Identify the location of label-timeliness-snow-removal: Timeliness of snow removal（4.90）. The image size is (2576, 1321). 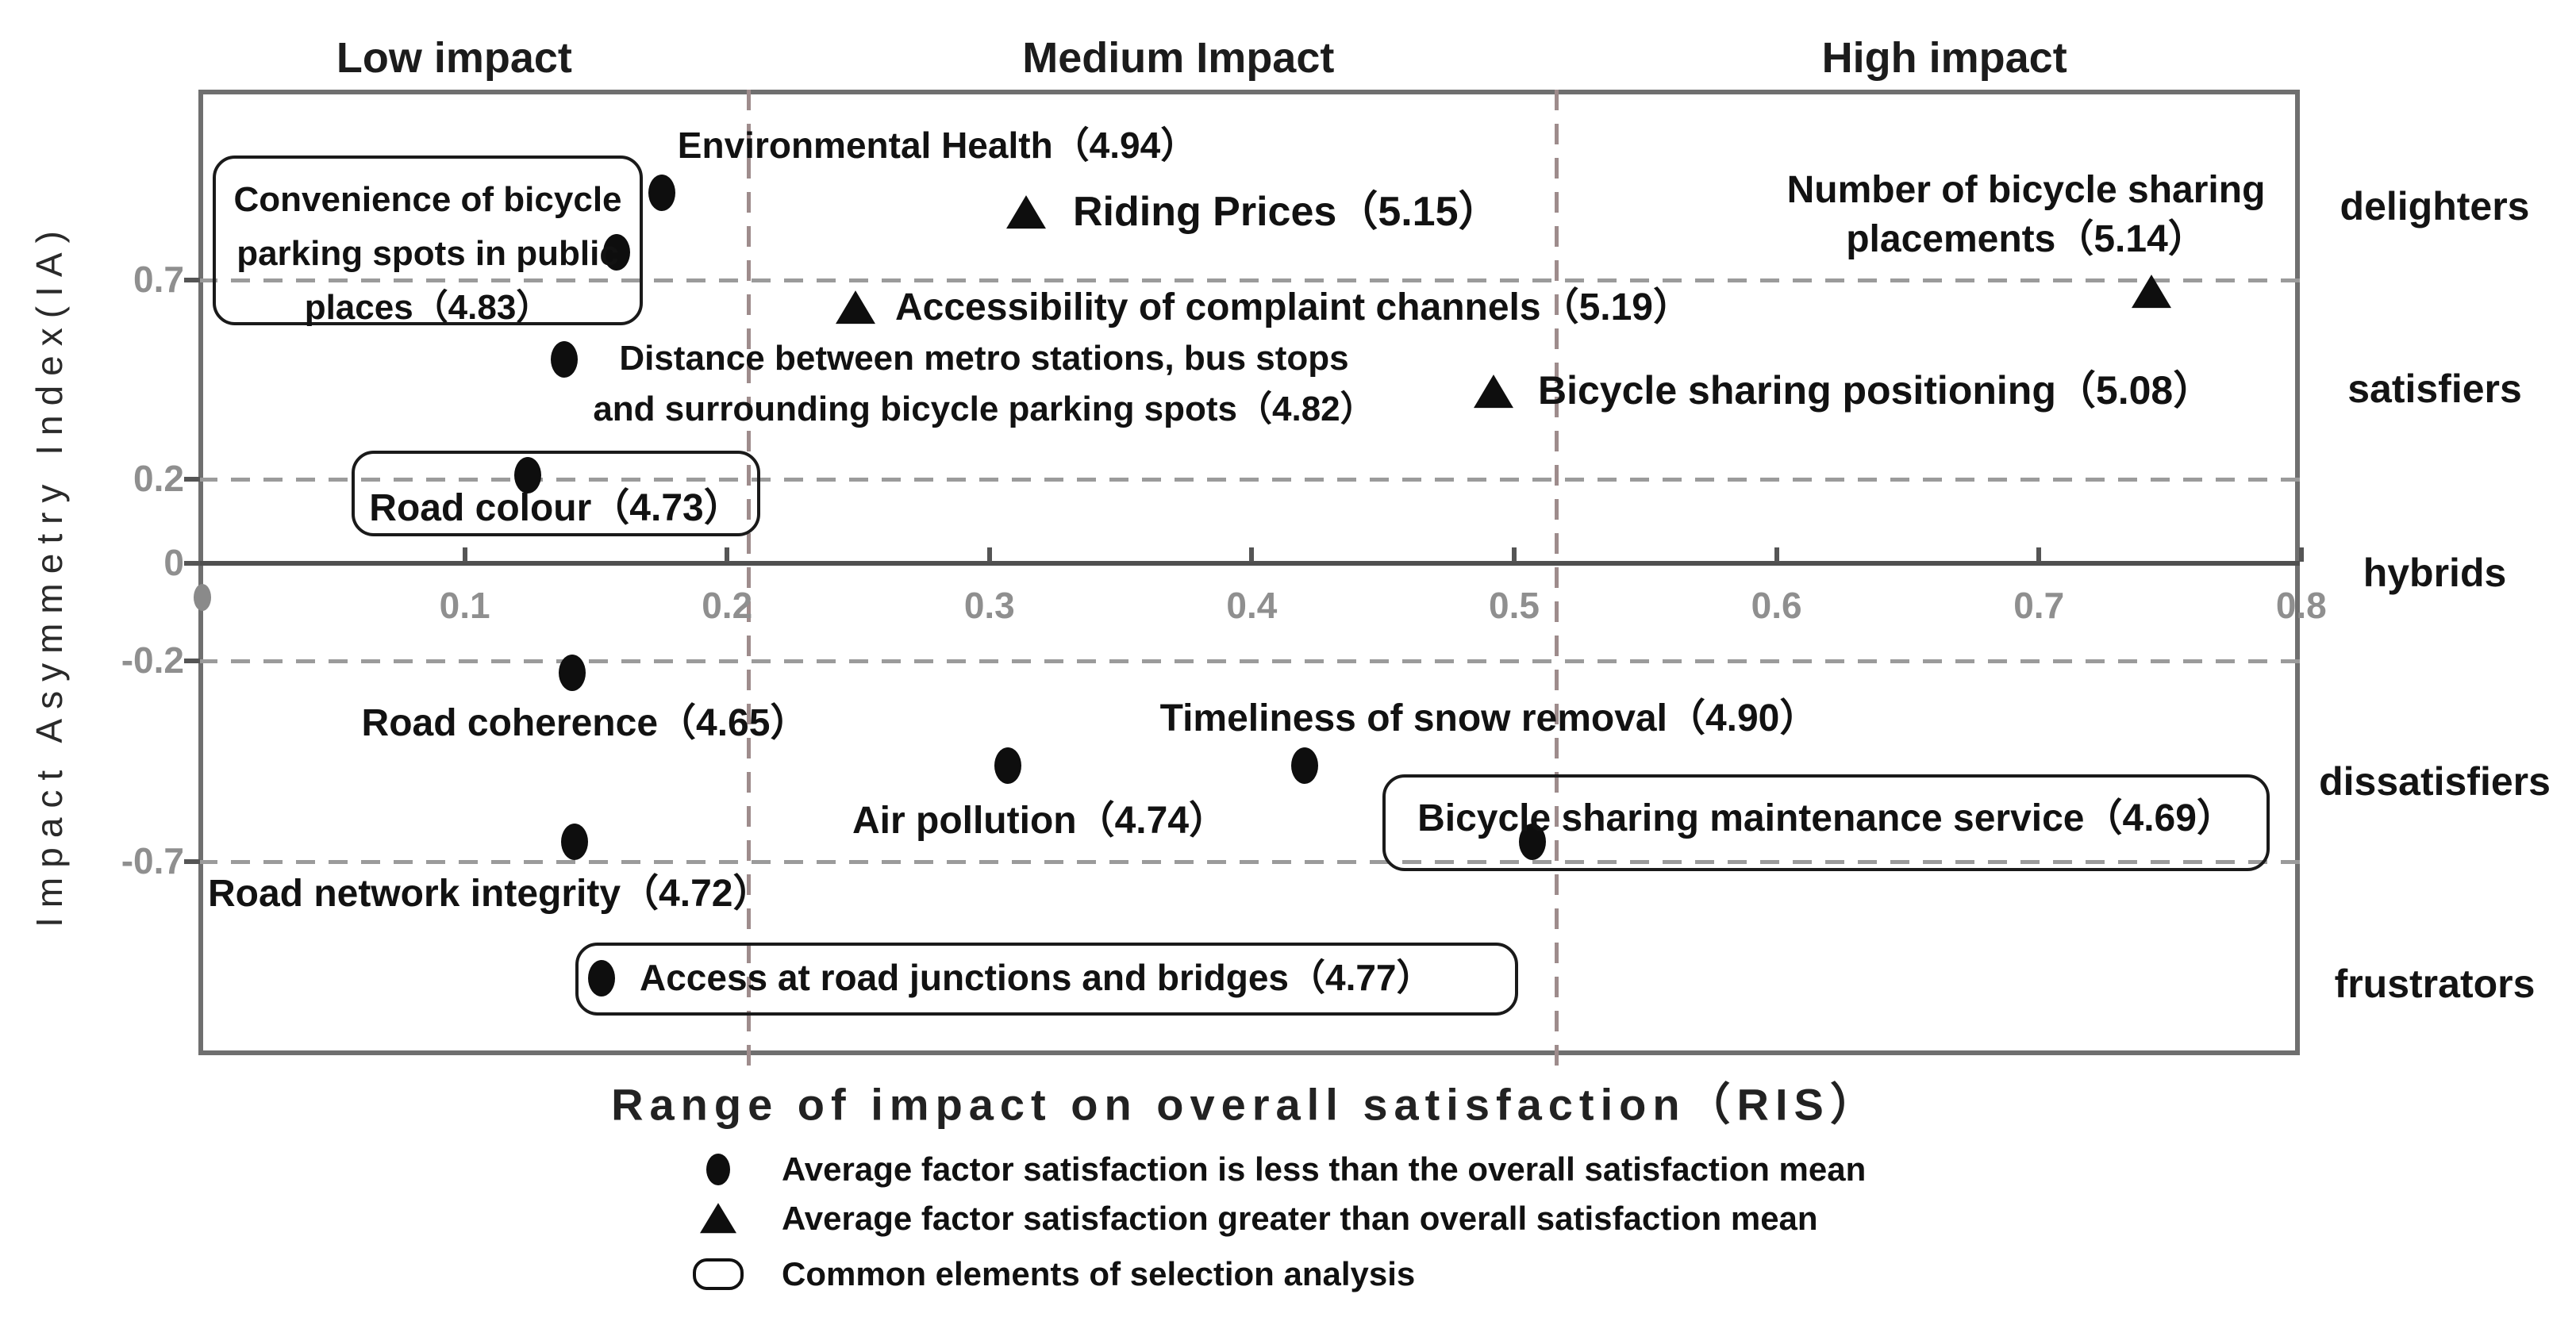
(1489, 718).